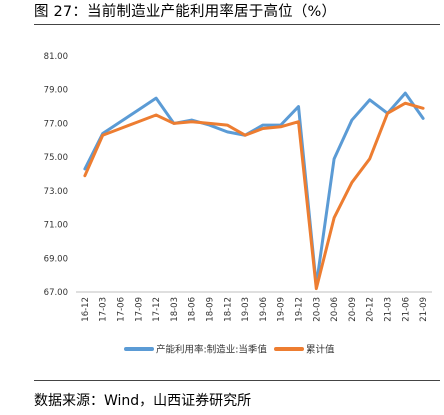  I want to click on y-tick-label: 75.00, so click(56, 158).